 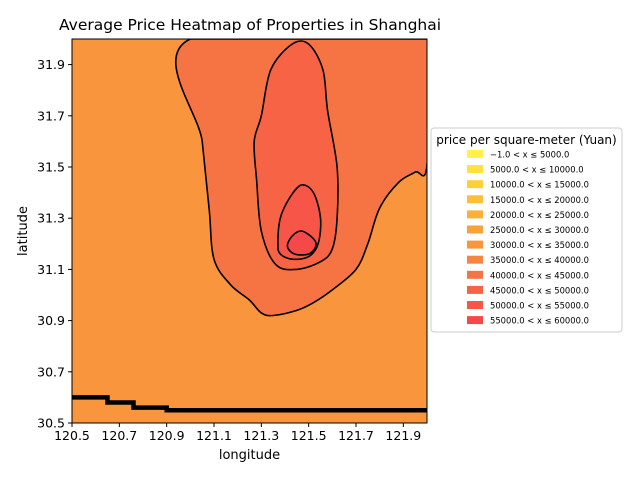 What do you see at coordinates (539, 185) in the screenshot?
I see `legend-entry-label: 10000.0 < x ≤ 15000.0` at bounding box center [539, 185].